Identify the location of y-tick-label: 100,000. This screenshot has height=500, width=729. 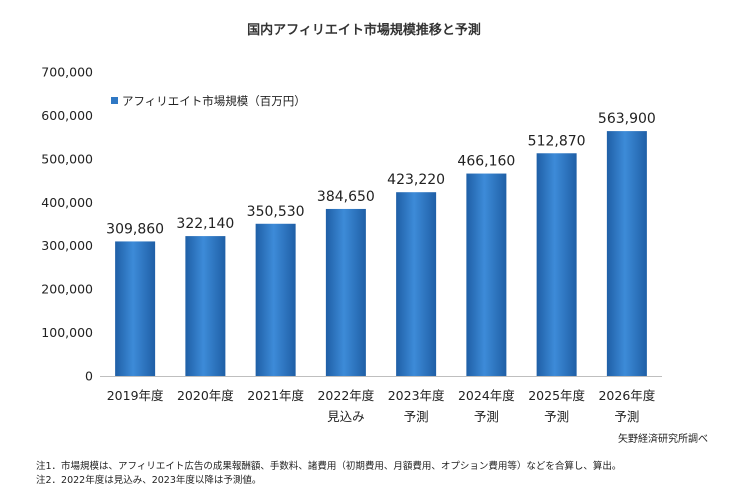
(67, 332).